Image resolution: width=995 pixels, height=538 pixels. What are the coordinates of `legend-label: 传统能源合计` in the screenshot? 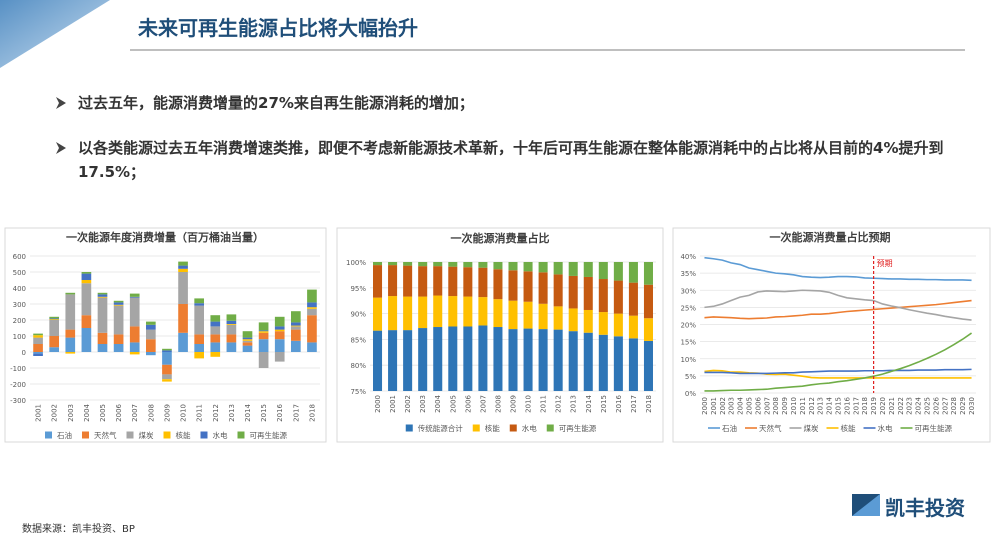 It's located at (440, 428).